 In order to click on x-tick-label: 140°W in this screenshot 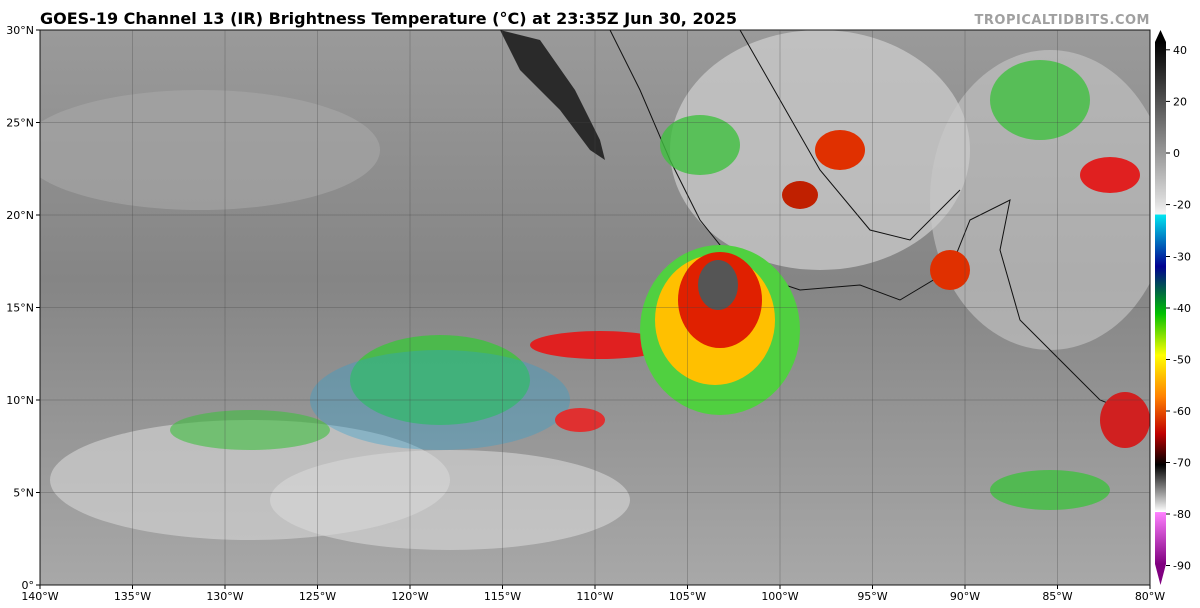, I will do `click(39, 596)`.